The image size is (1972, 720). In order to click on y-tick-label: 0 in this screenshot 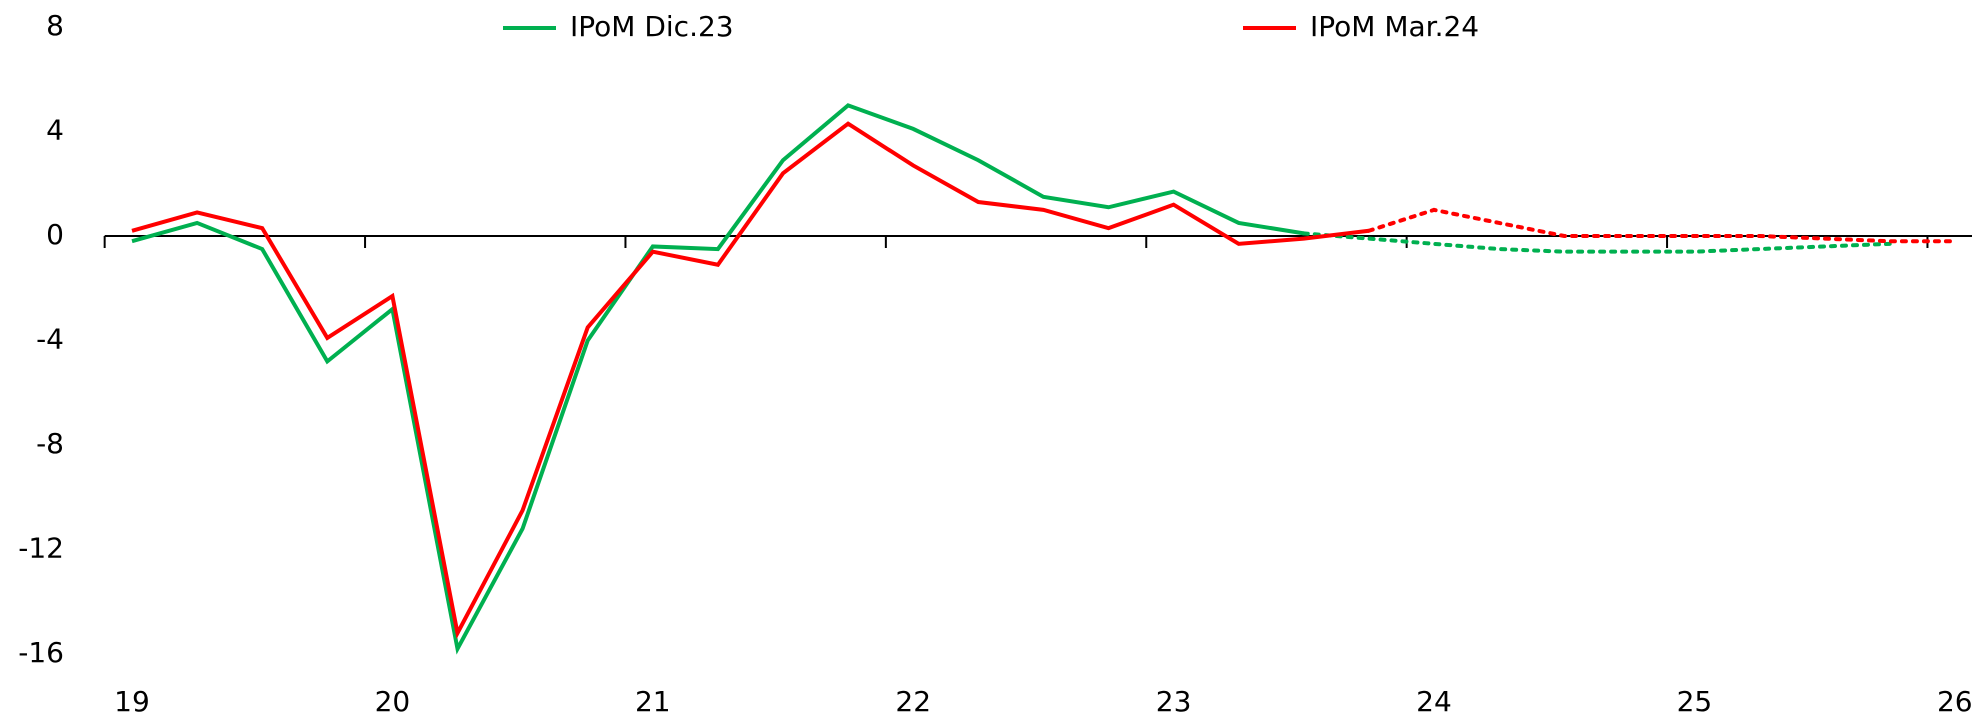, I will do `click(55, 234)`.